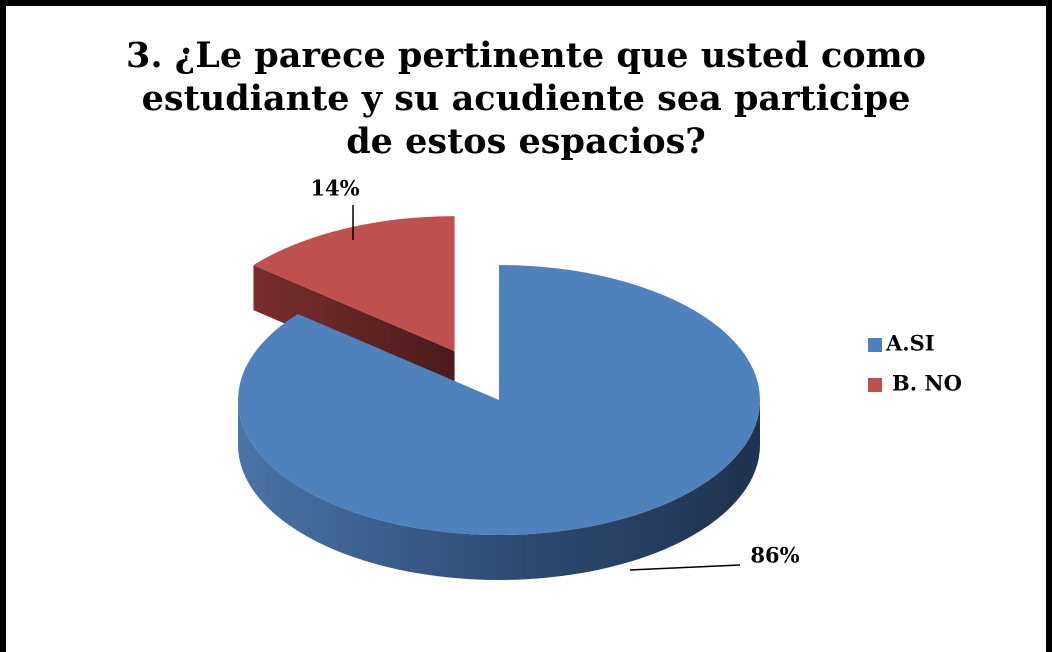 Image resolution: width=1052 pixels, height=652 pixels. I want to click on data-label: 14%, so click(334, 188).